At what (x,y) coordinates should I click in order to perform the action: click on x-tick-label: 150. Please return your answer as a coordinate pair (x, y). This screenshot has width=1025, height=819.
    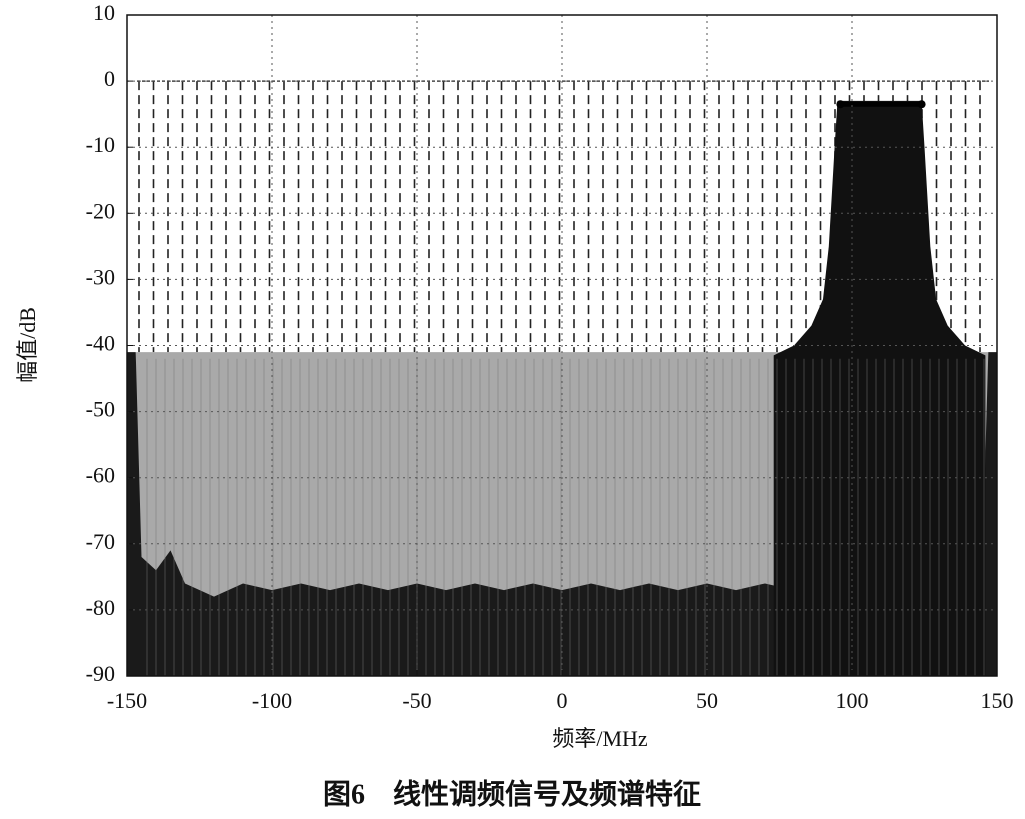
    Looking at the image, I should click on (997, 700).